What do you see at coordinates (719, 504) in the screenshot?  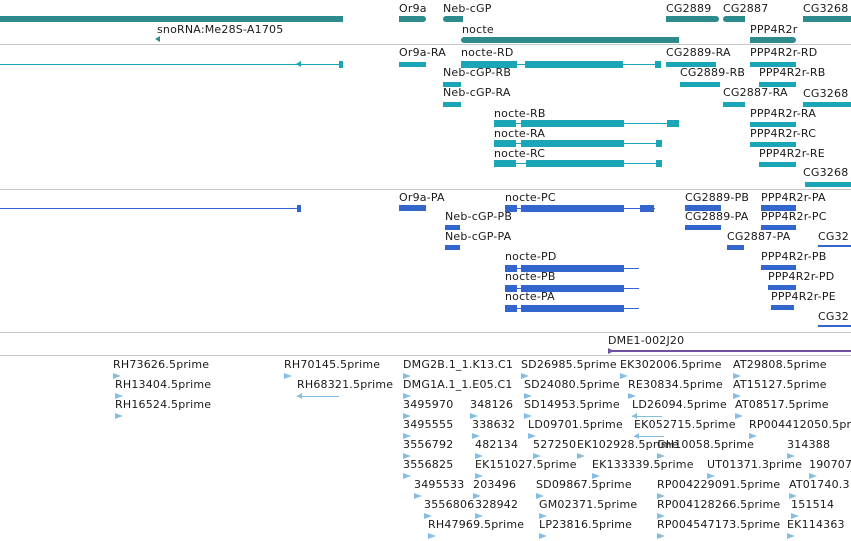 I see `est-label: RP004128266.5prime` at bounding box center [719, 504].